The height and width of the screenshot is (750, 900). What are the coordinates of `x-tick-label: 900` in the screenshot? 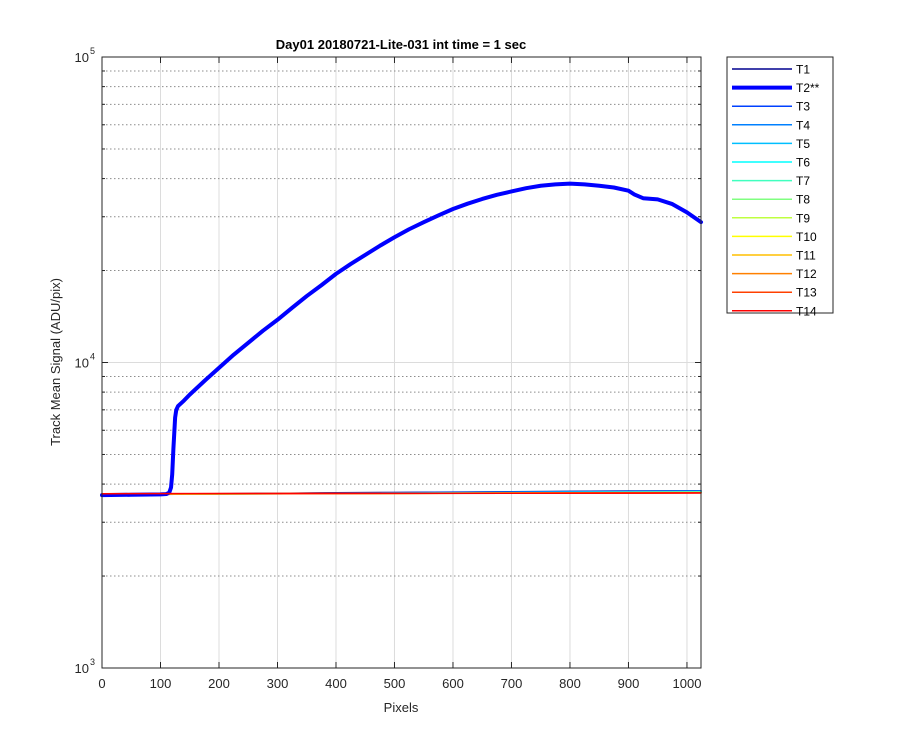 It's located at (629, 683).